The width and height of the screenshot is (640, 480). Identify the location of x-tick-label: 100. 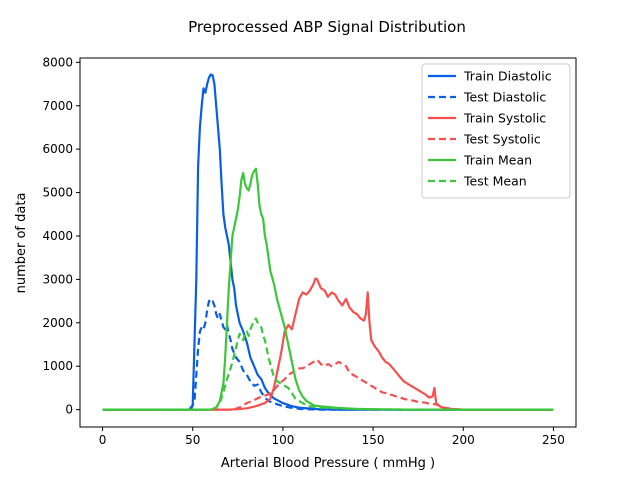
(282, 440).